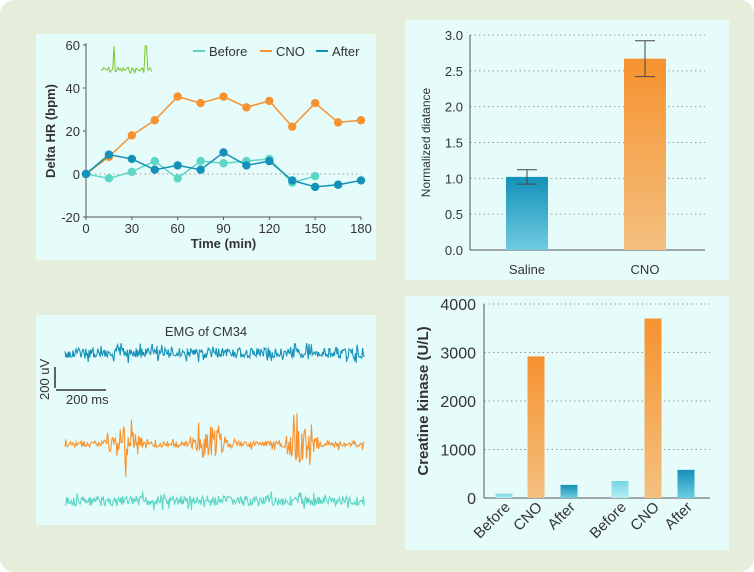 The width and height of the screenshot is (754, 572). What do you see at coordinates (73, 131) in the screenshot?
I see `y-tick-label: 20` at bounding box center [73, 131].